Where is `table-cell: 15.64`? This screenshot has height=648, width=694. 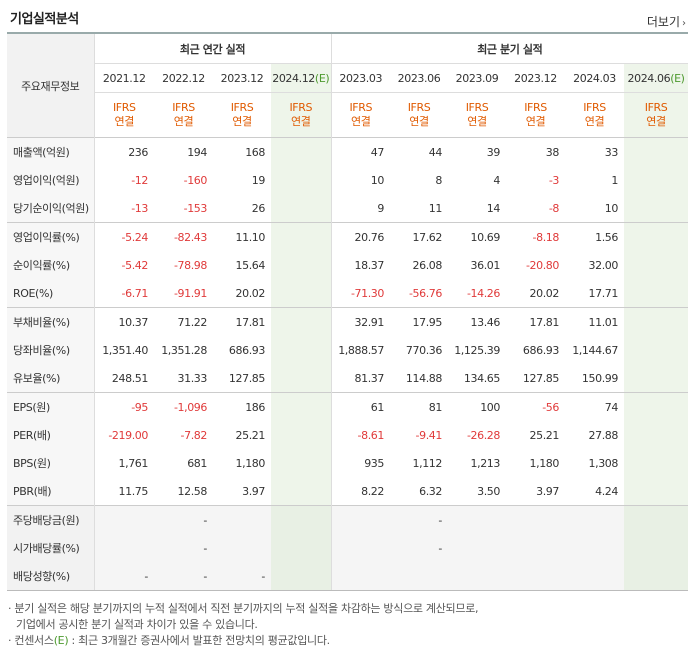
table-cell: 15.64 is located at coordinates (250, 265).